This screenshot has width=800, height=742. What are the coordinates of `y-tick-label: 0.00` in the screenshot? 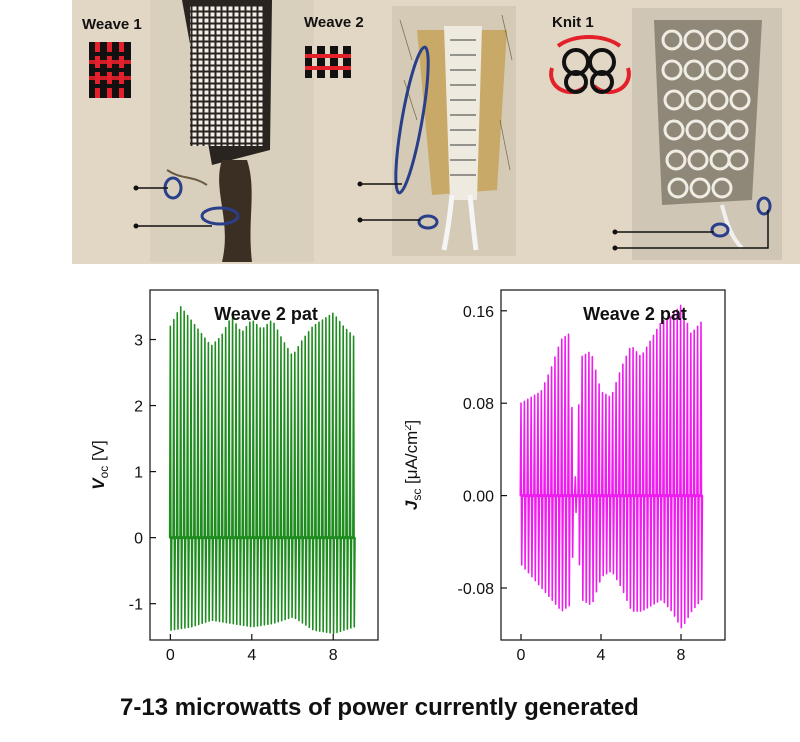 It's located at (478, 497).